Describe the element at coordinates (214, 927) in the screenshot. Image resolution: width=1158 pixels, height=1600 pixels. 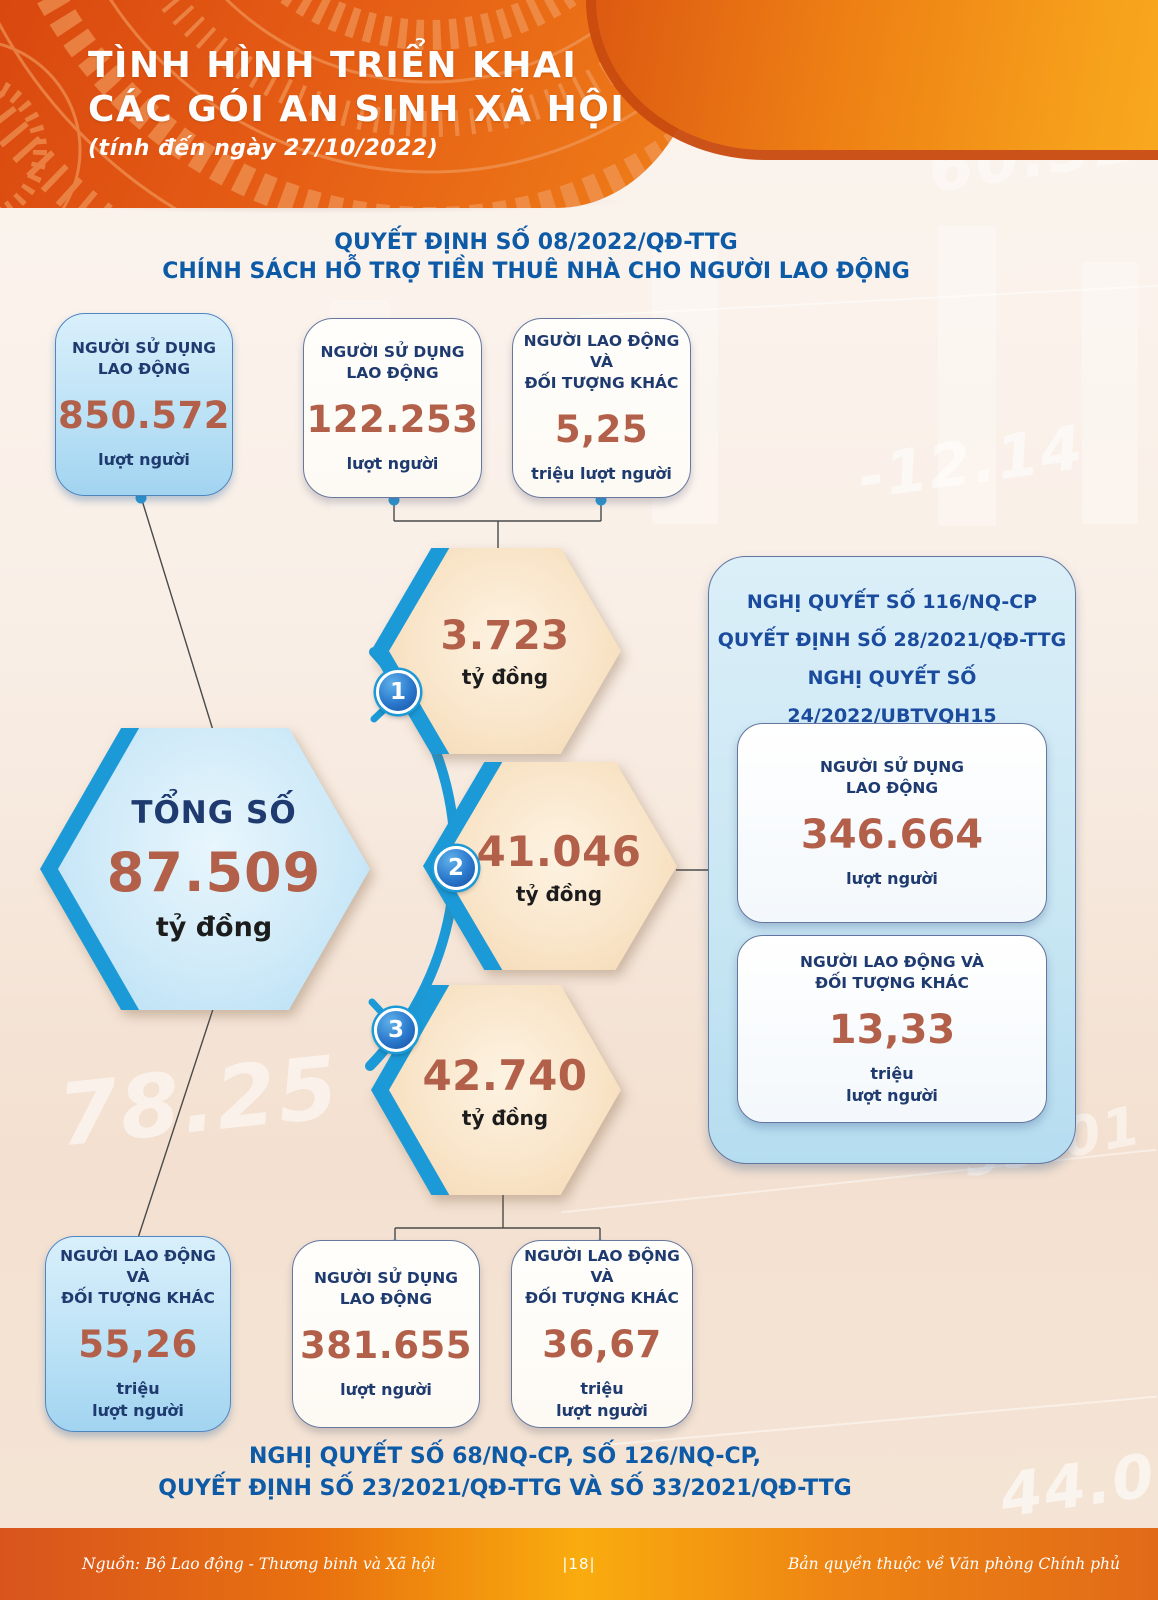
I see `total-unit: tỷ đồng` at that location.